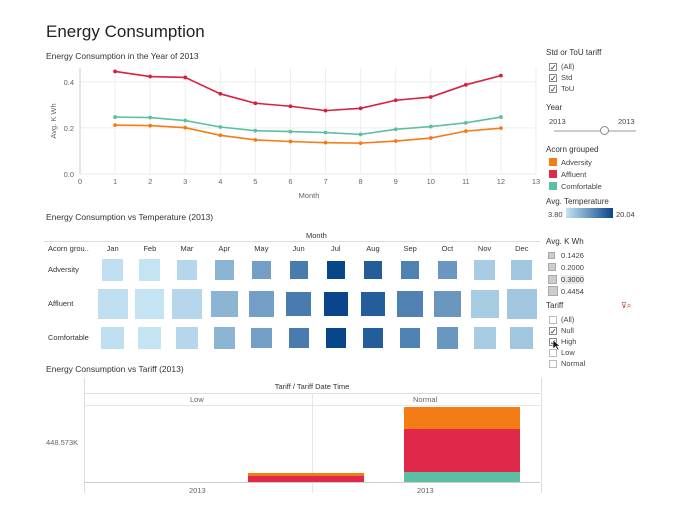 This screenshot has width=680, height=519. I want to click on x-tick-label: 13, so click(536, 181).